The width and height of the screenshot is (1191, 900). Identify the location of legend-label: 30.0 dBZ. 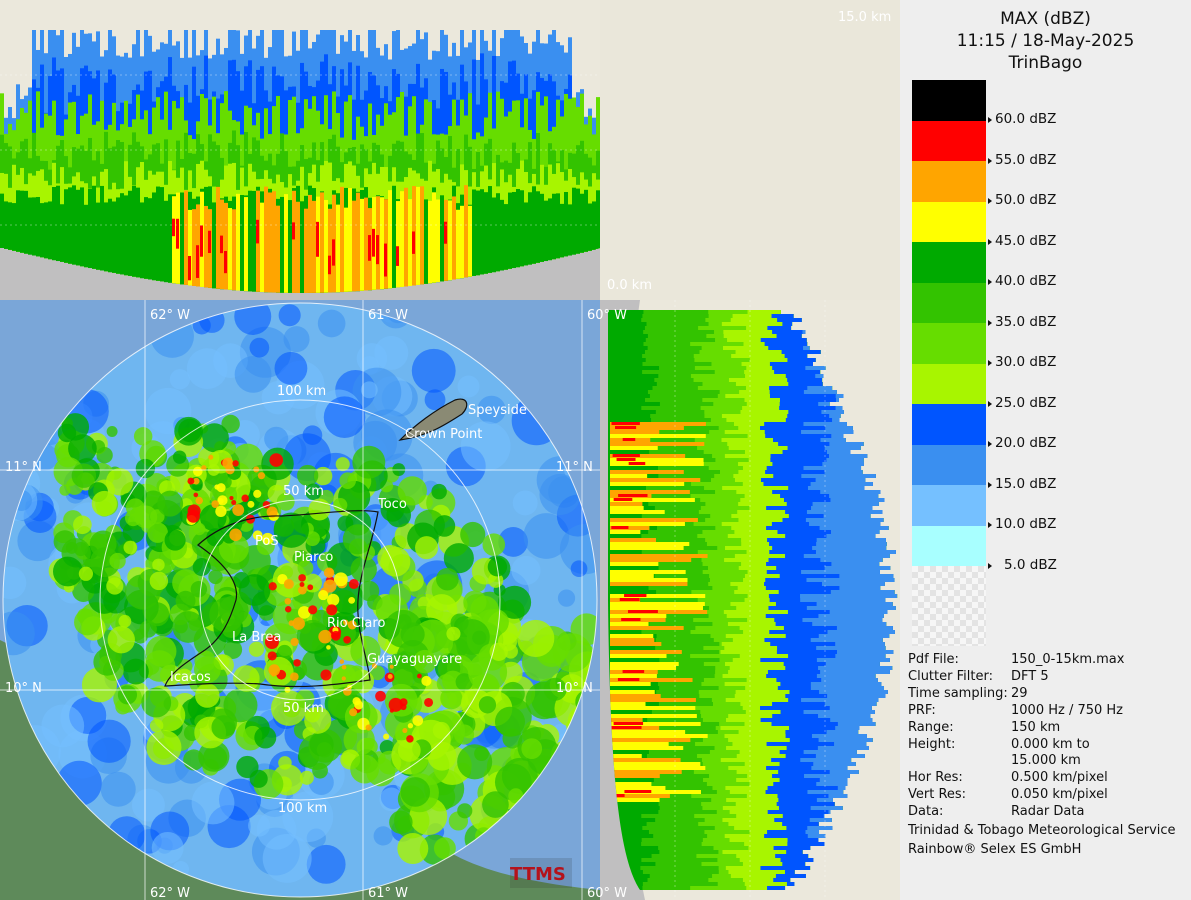
(1026, 362).